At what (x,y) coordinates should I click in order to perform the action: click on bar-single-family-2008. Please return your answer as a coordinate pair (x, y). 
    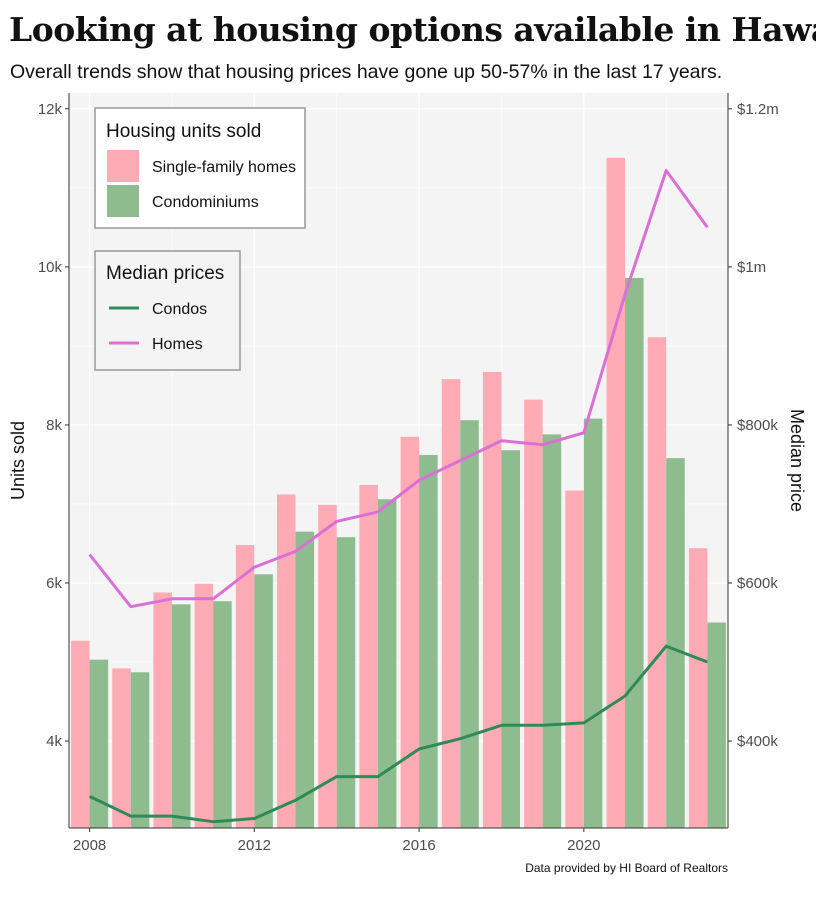
    Looking at the image, I should click on (80, 734).